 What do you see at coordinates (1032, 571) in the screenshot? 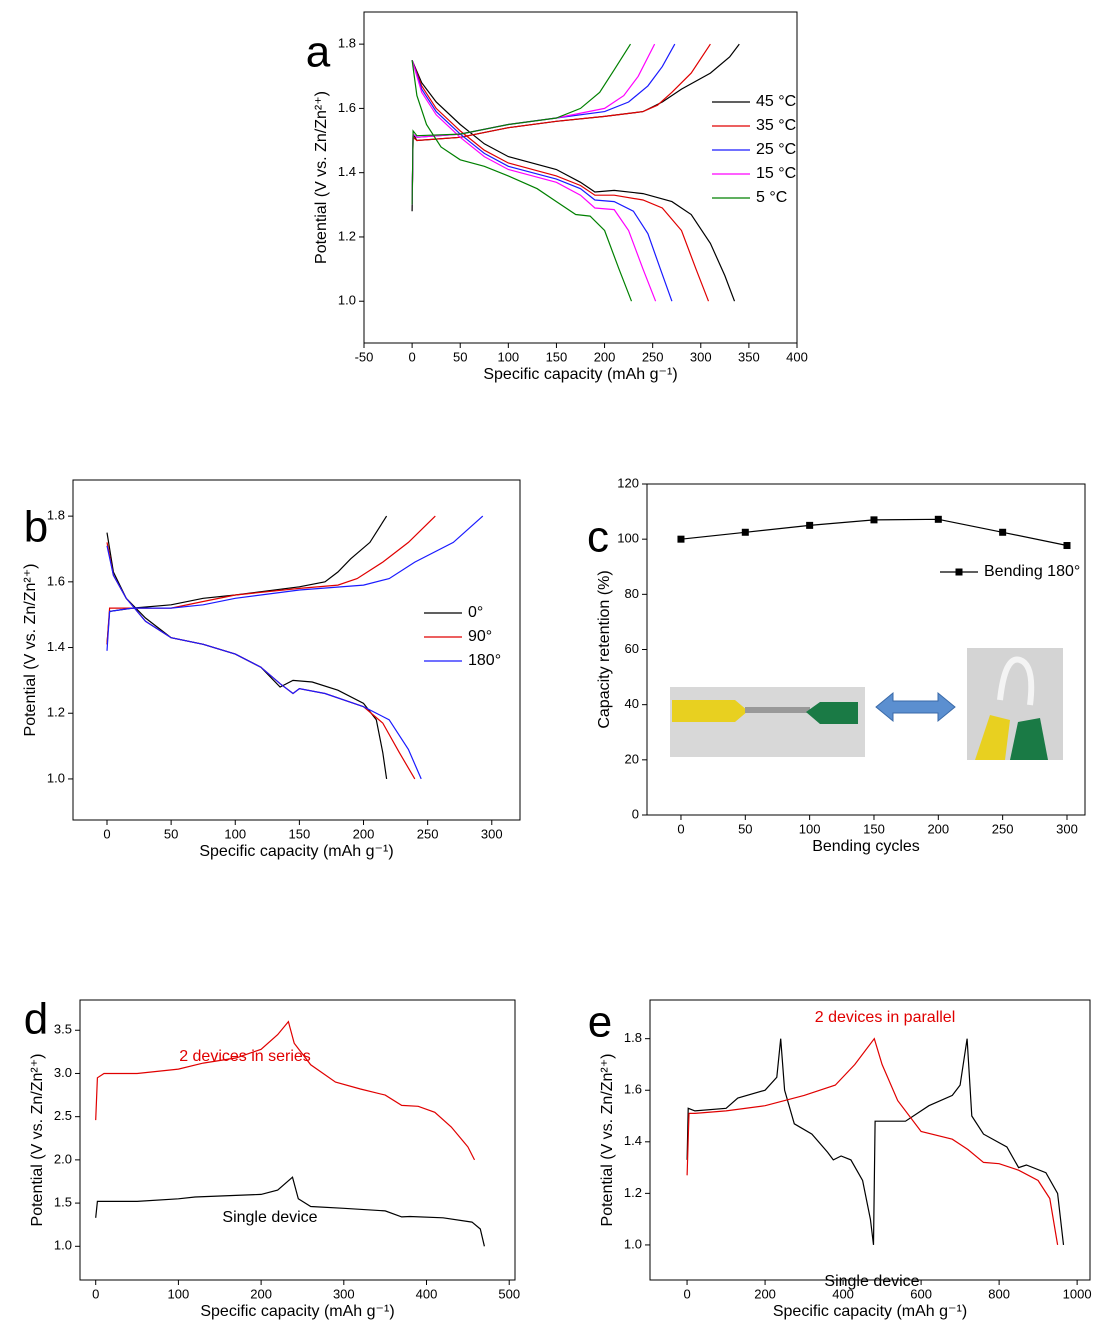
I see `legend-label: Bending 180°` at bounding box center [1032, 571].